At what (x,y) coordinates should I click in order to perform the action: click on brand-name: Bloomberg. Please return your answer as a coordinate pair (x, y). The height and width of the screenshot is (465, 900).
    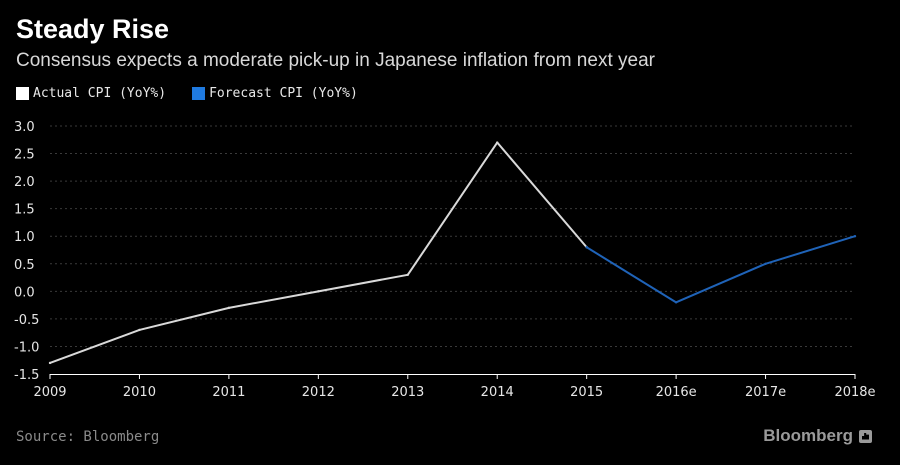
    Looking at the image, I should click on (808, 435).